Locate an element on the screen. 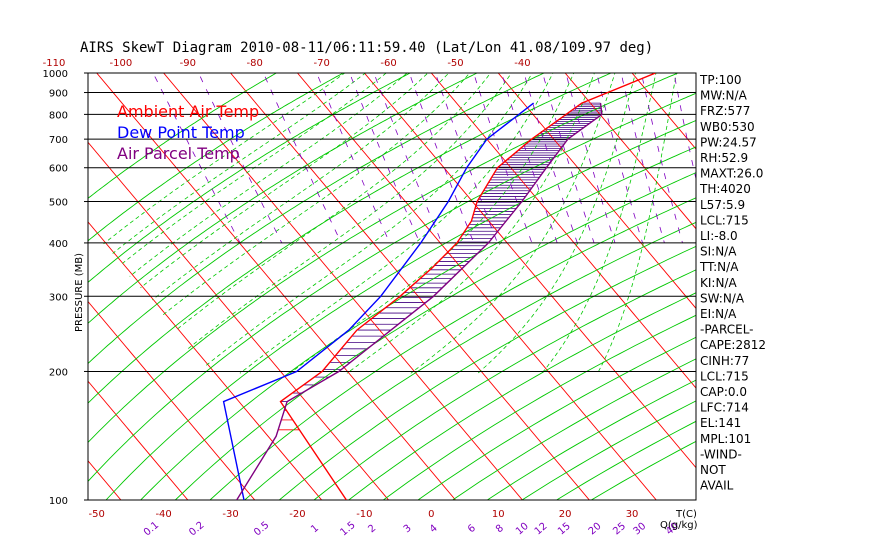  temp-tick-label-top: -80 is located at coordinates (255, 63).